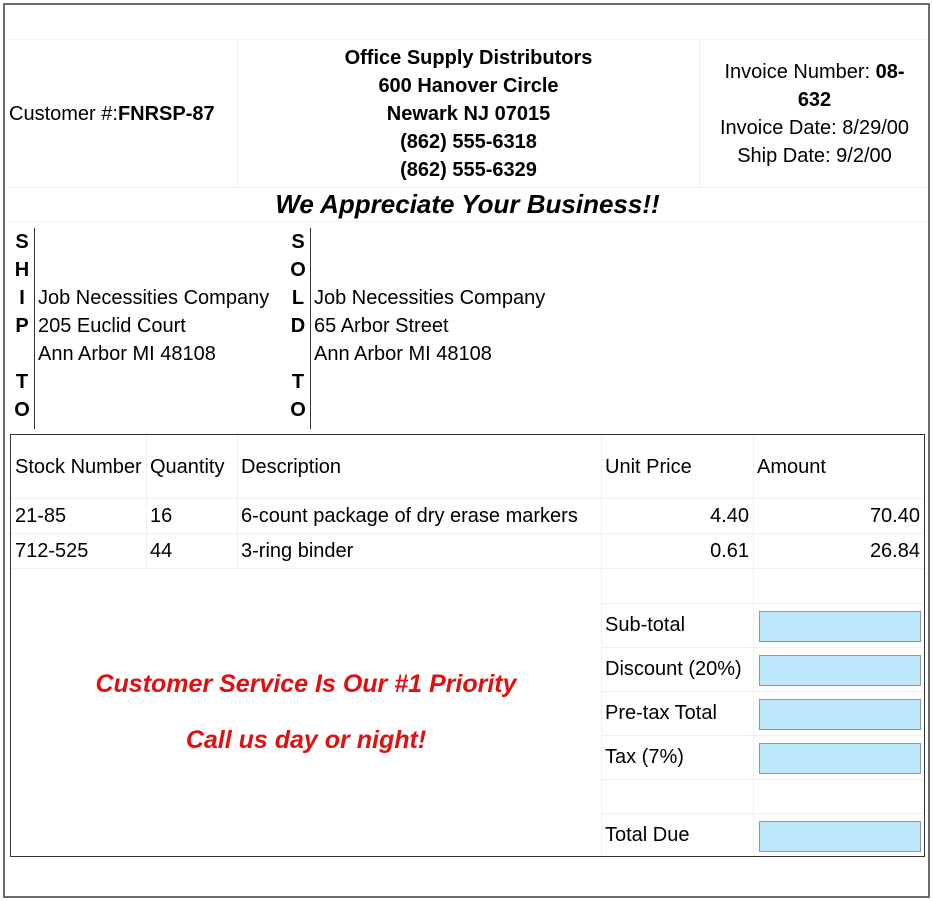 This screenshot has width=933, height=901. I want to click on discount-field, so click(840, 670).